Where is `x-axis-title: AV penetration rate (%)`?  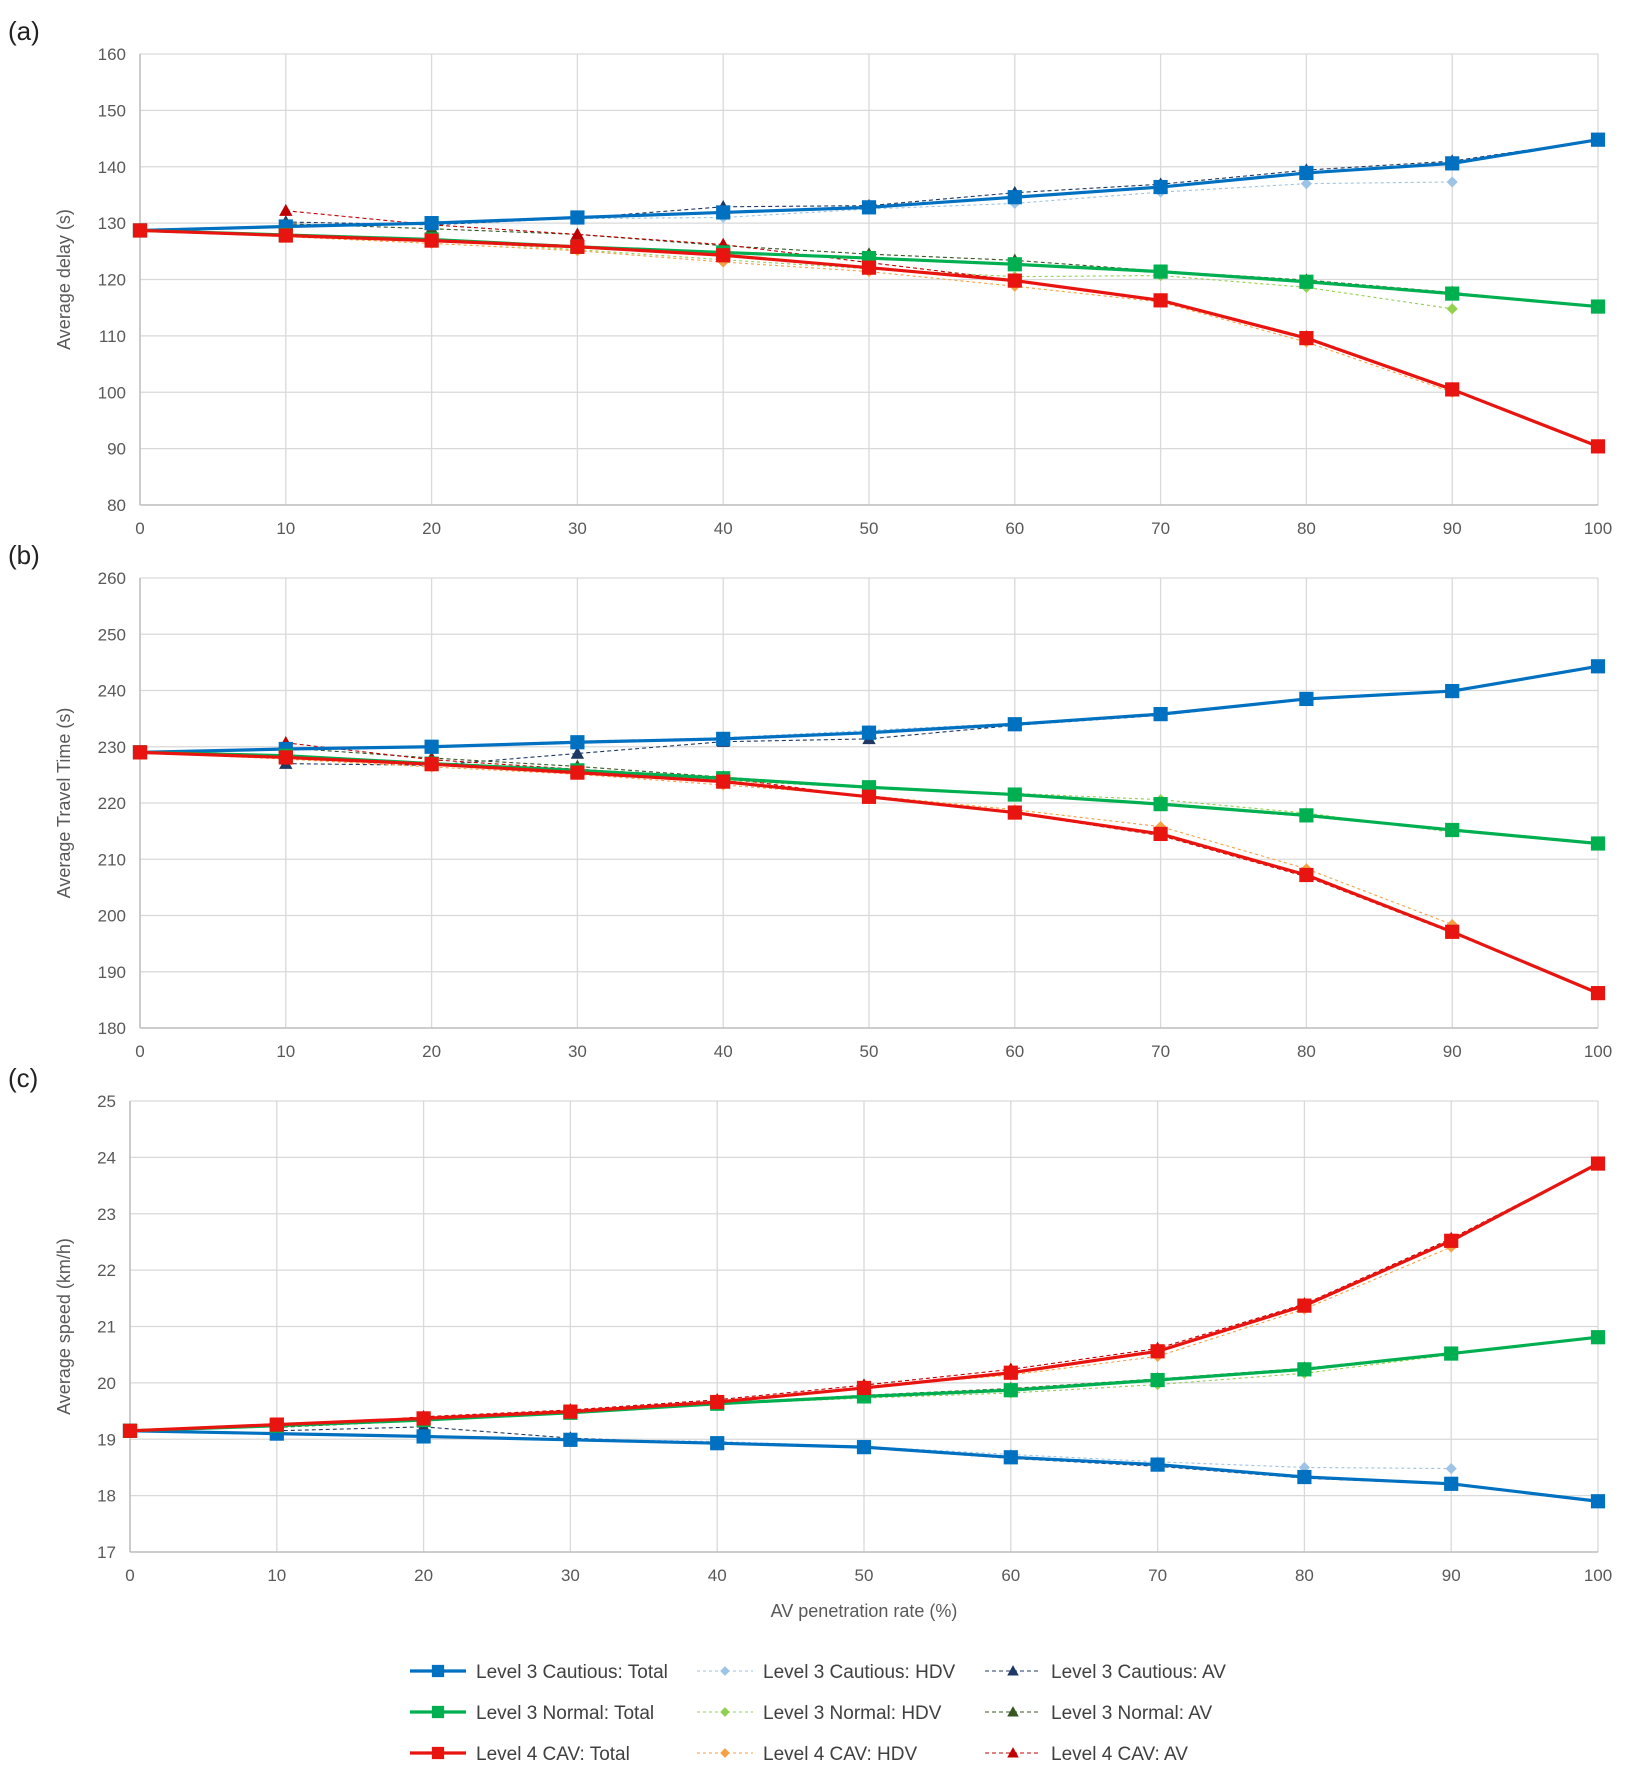
x-axis-title: AV penetration rate (%) is located at coordinates (864, 1611).